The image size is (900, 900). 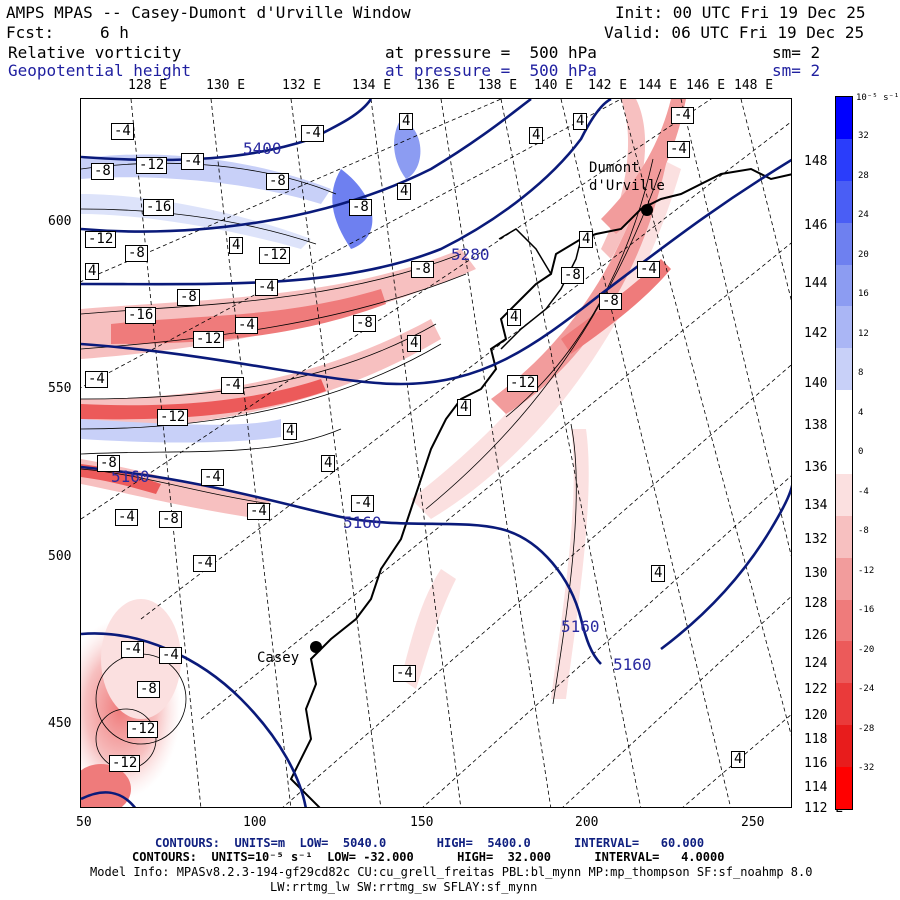 I want to click on dumont-durville-marker, so click(x=647, y=210).